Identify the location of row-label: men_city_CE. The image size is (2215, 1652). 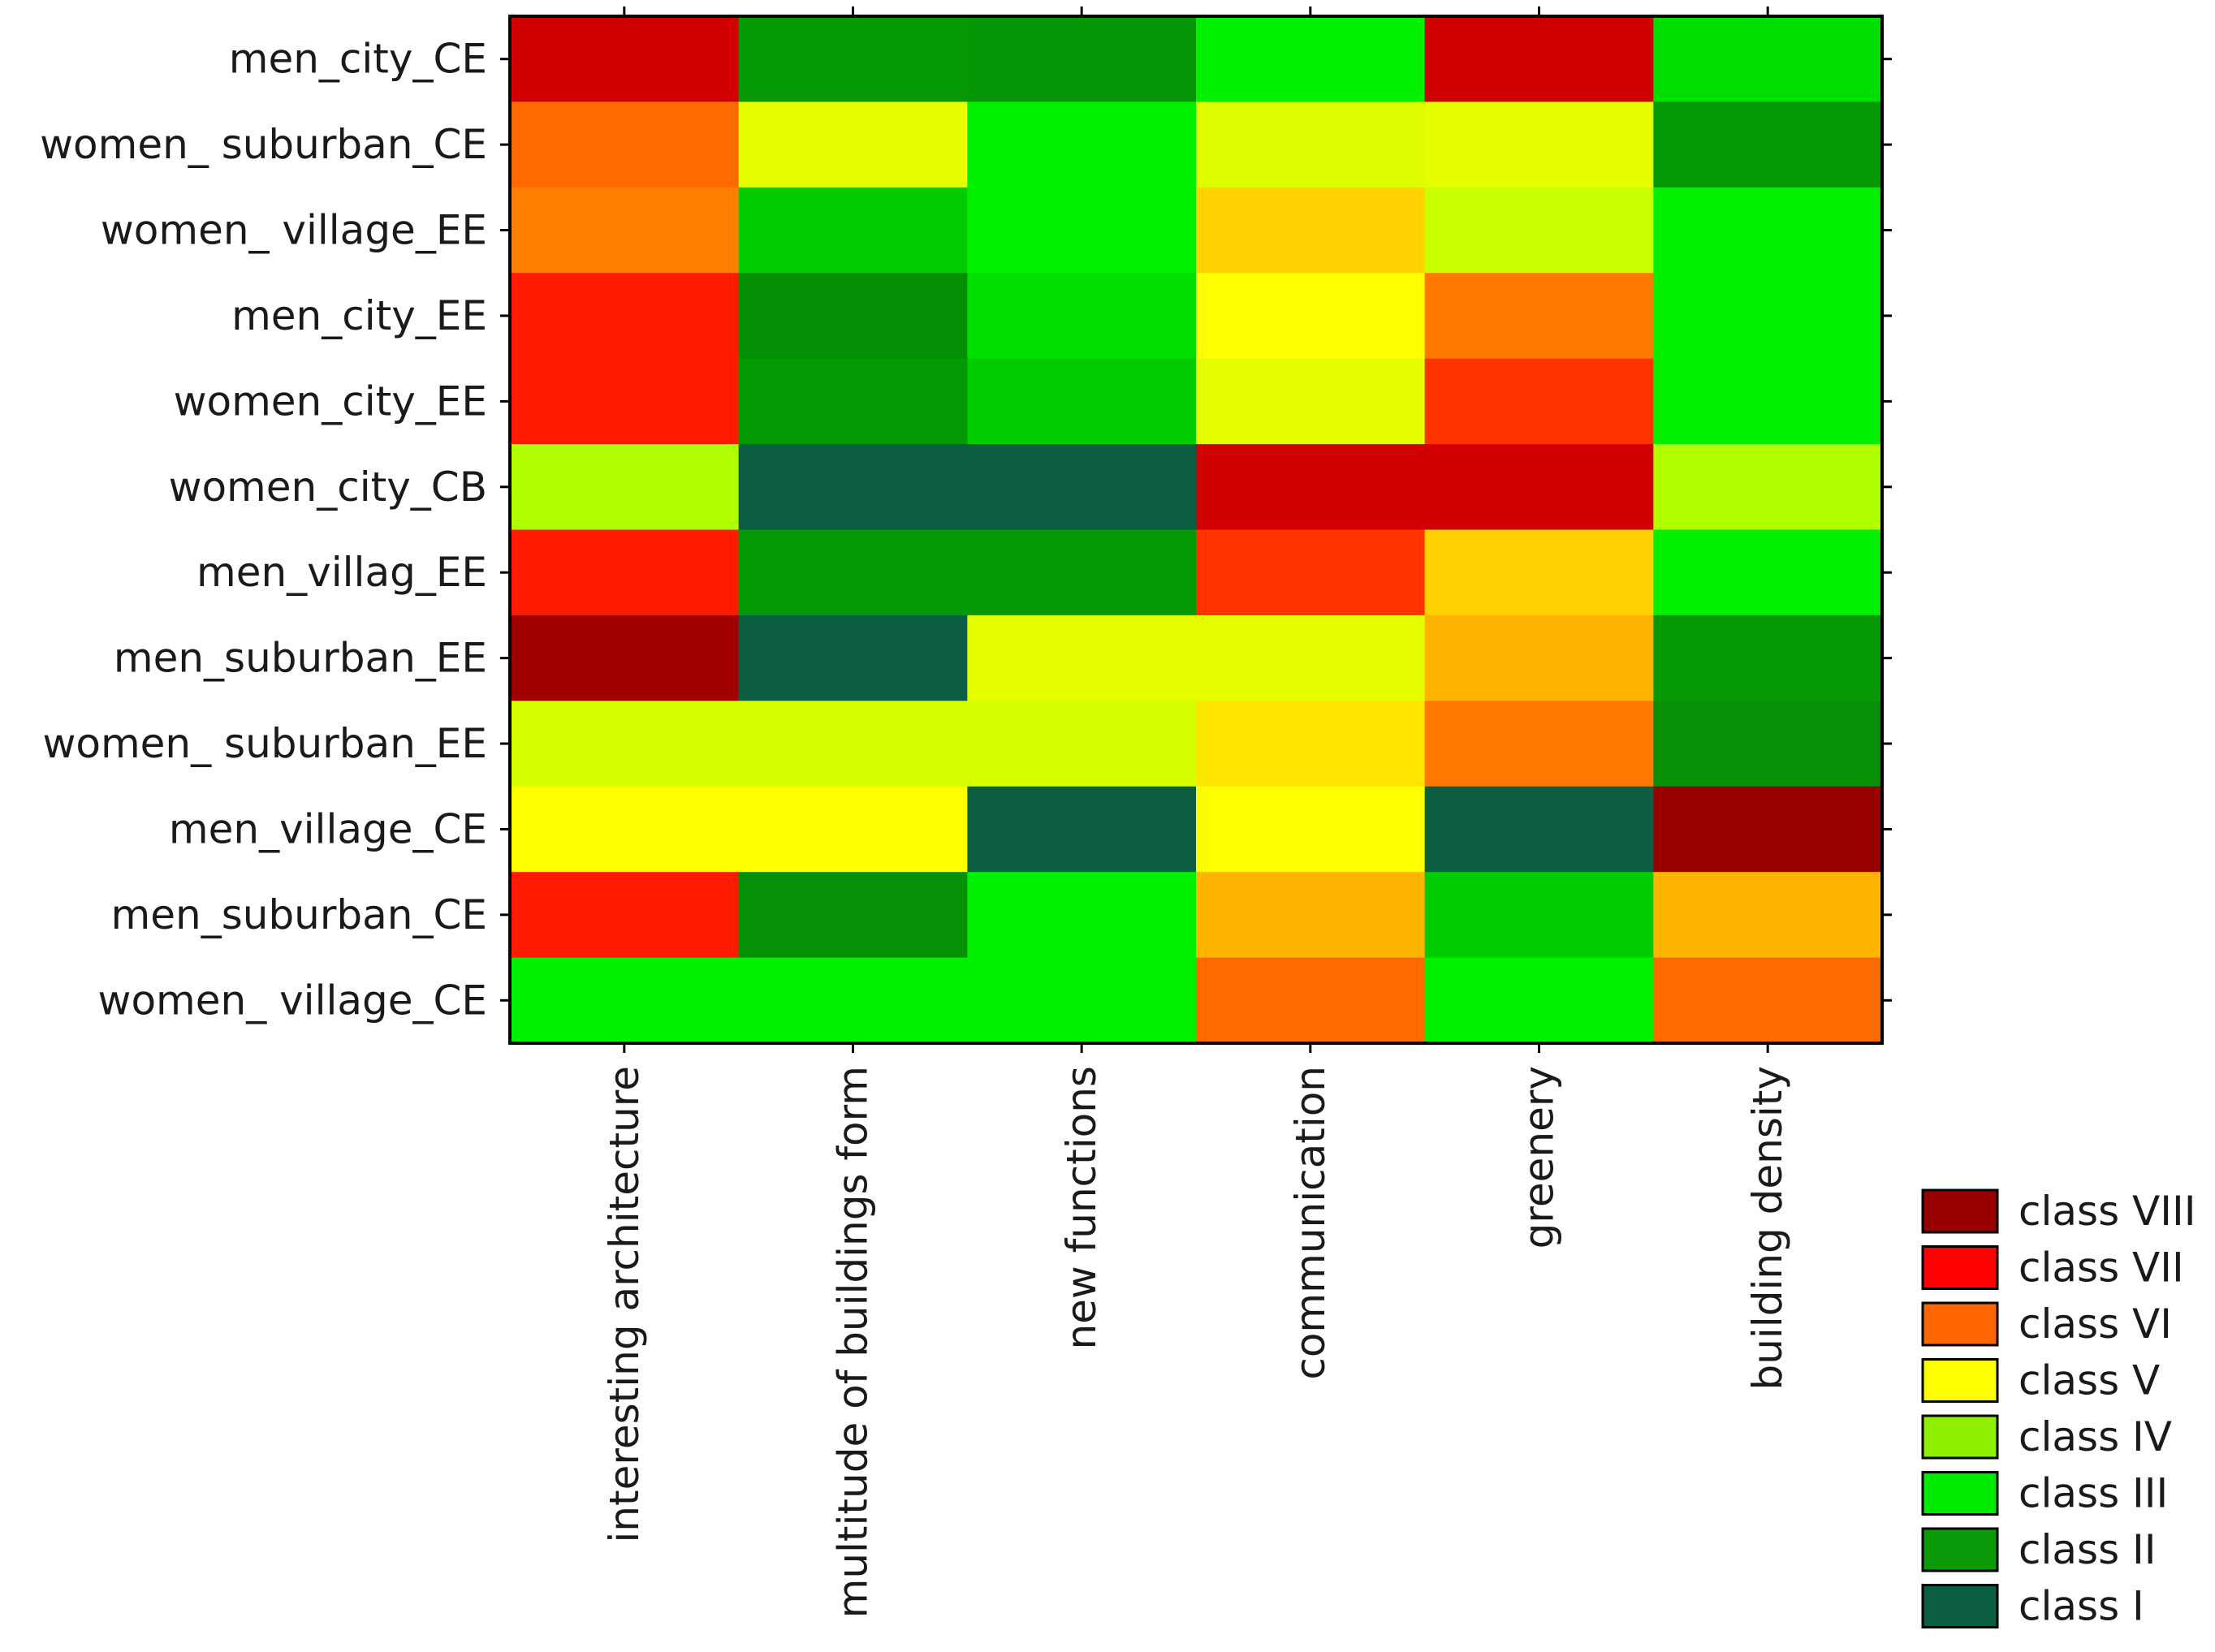
(358, 59).